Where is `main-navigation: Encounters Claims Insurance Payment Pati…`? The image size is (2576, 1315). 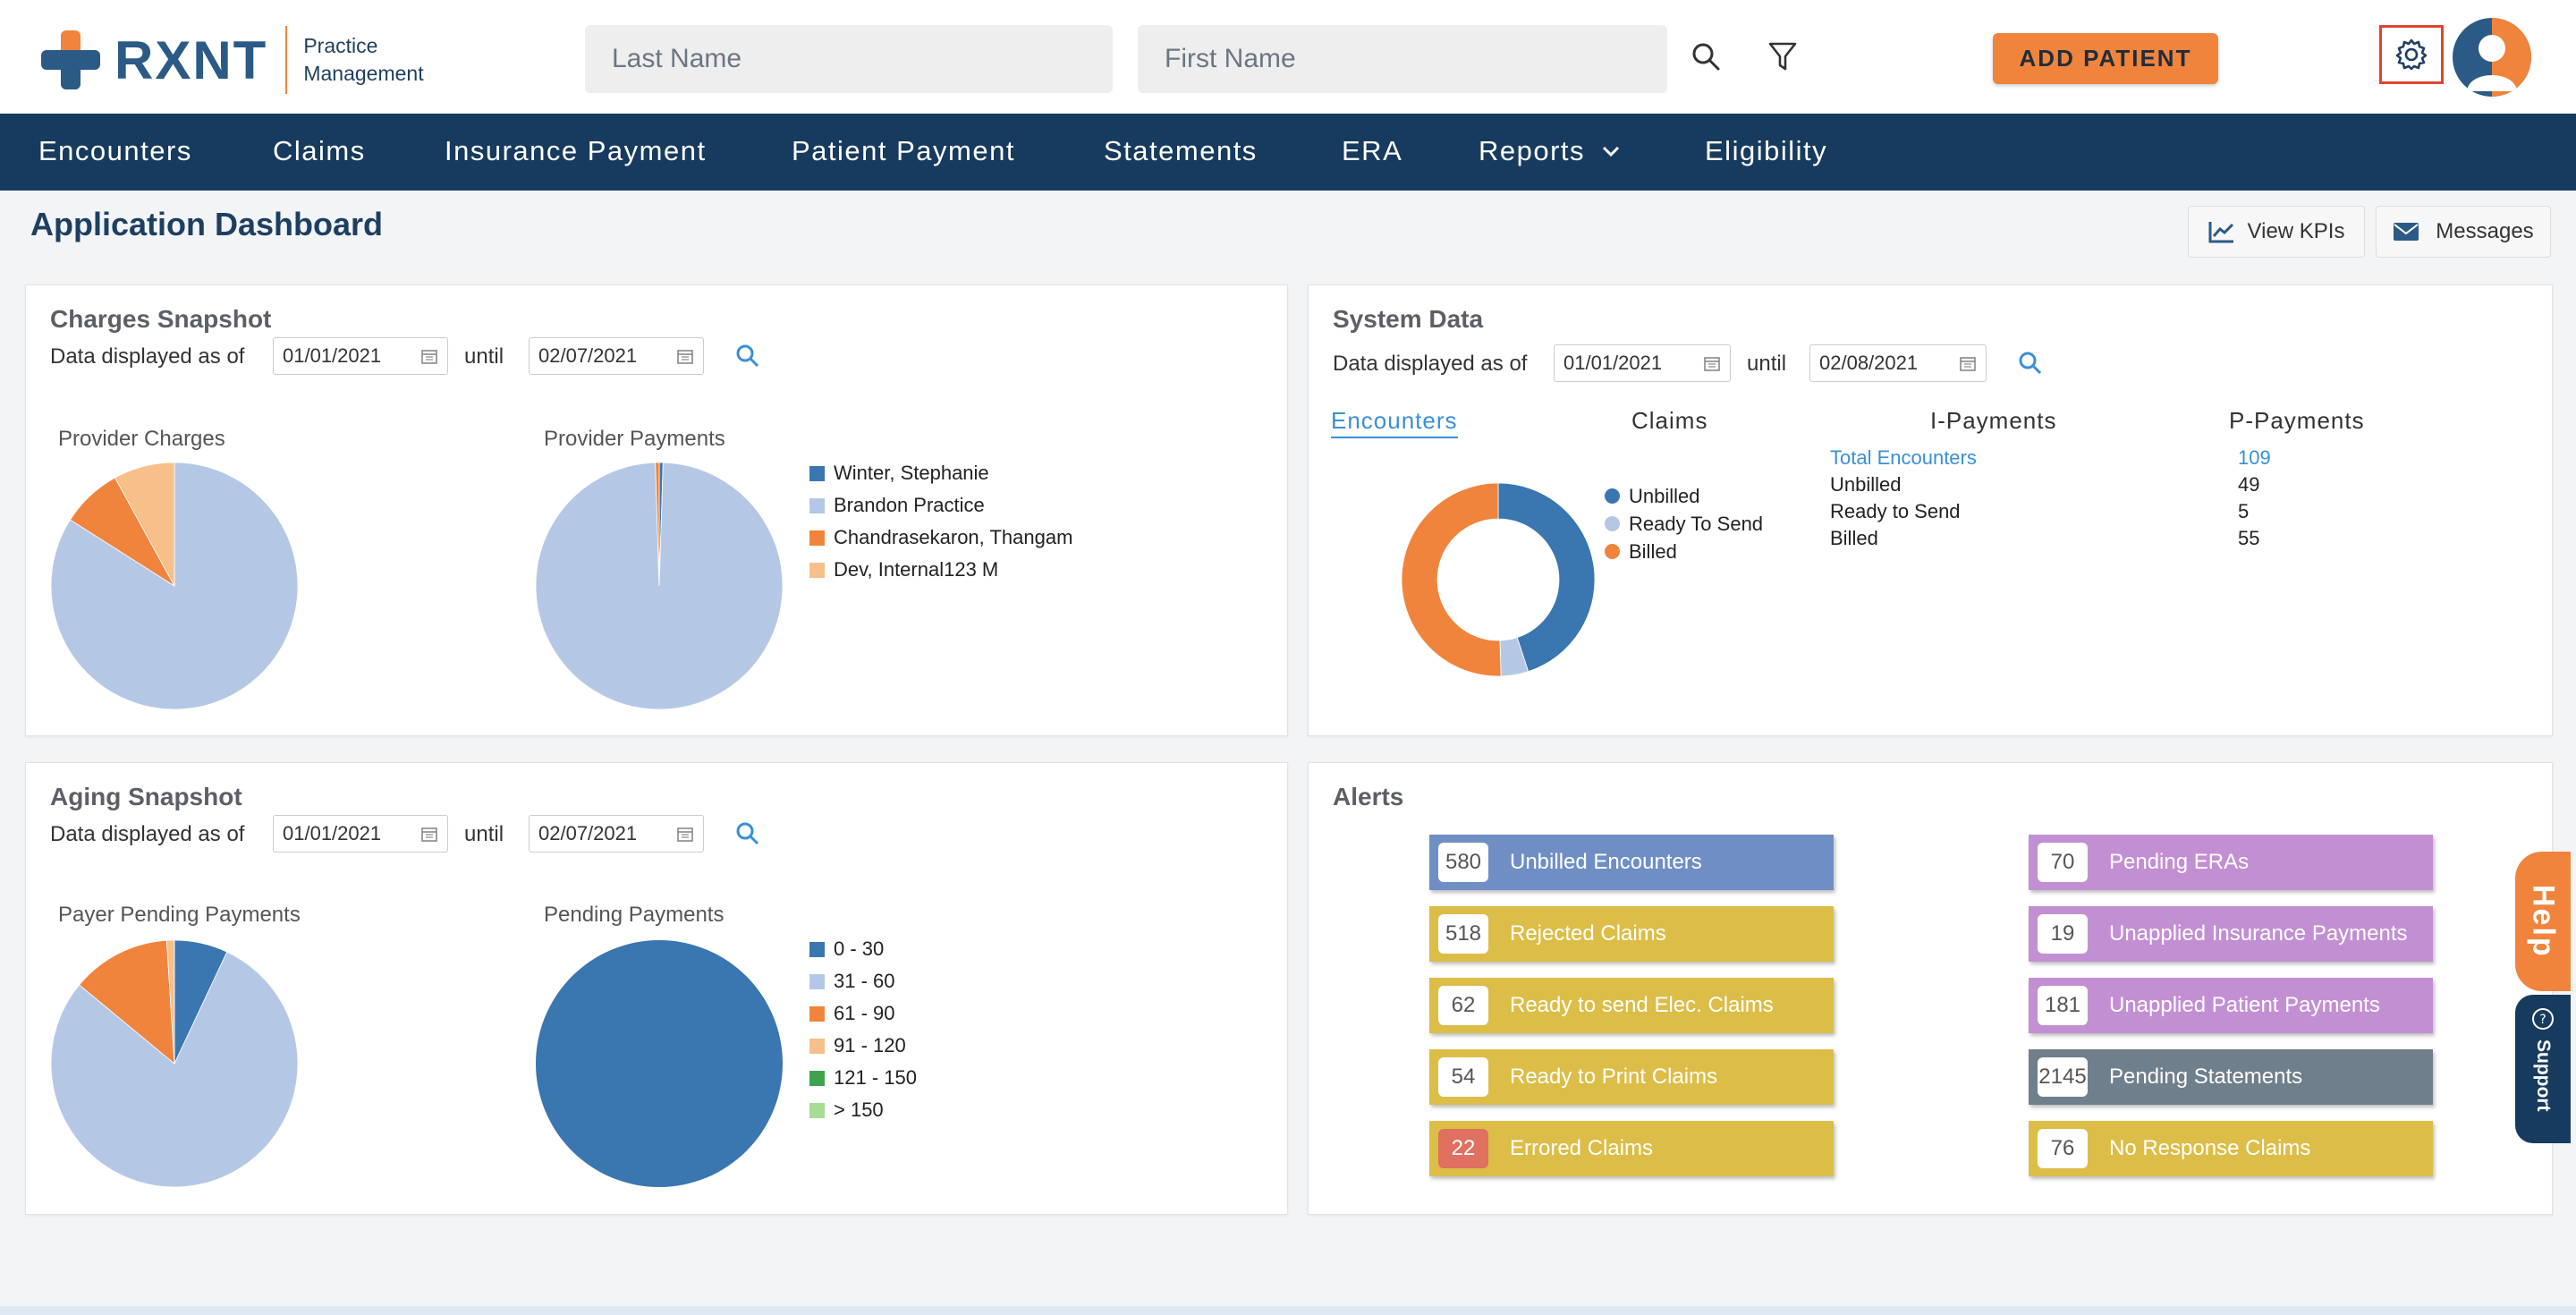
main-navigation: Encounters Claims Insurance Payment Pati… is located at coordinates (1288, 152).